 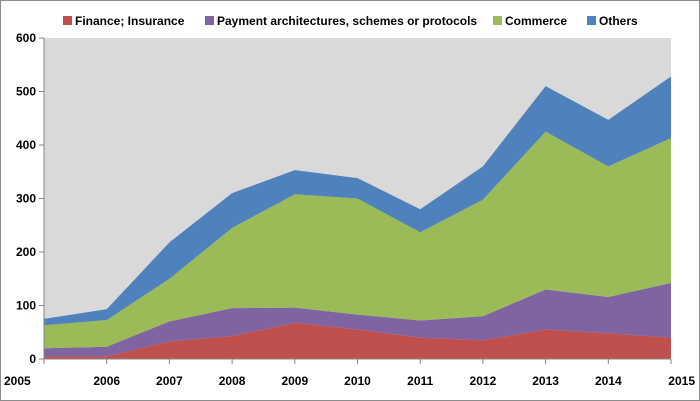 What do you see at coordinates (608, 381) in the screenshot?
I see `x-tick-label: 2014` at bounding box center [608, 381].